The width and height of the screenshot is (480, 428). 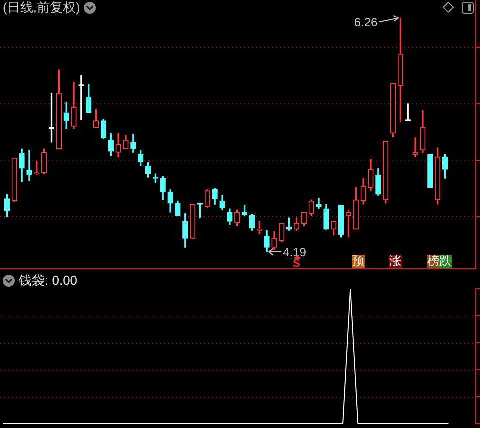 I want to click on annotation: 4.19, so click(x=295, y=252).